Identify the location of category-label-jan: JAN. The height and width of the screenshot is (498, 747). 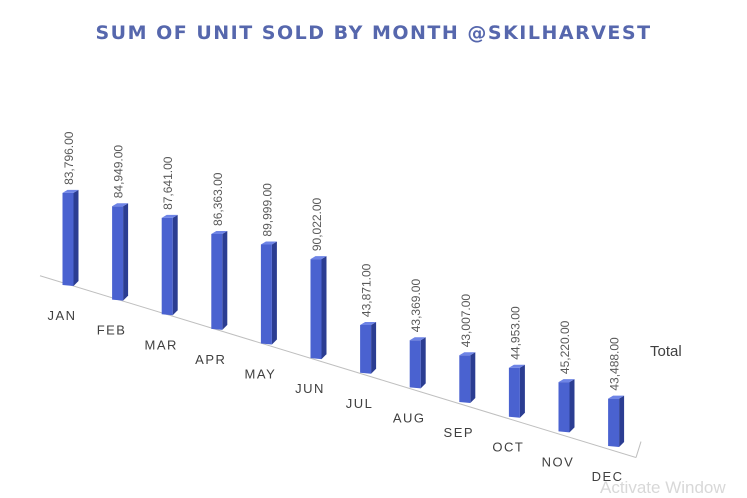
(61, 315).